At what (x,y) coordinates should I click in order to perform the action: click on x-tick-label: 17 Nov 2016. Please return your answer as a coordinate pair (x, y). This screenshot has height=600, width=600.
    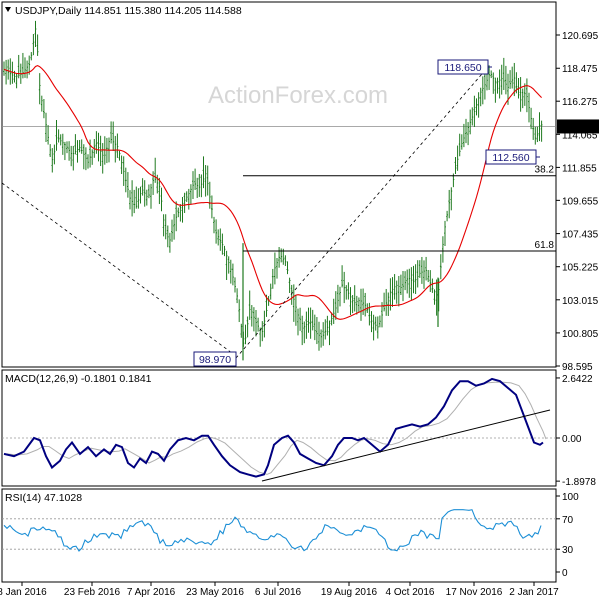
    Looking at the image, I should click on (474, 592).